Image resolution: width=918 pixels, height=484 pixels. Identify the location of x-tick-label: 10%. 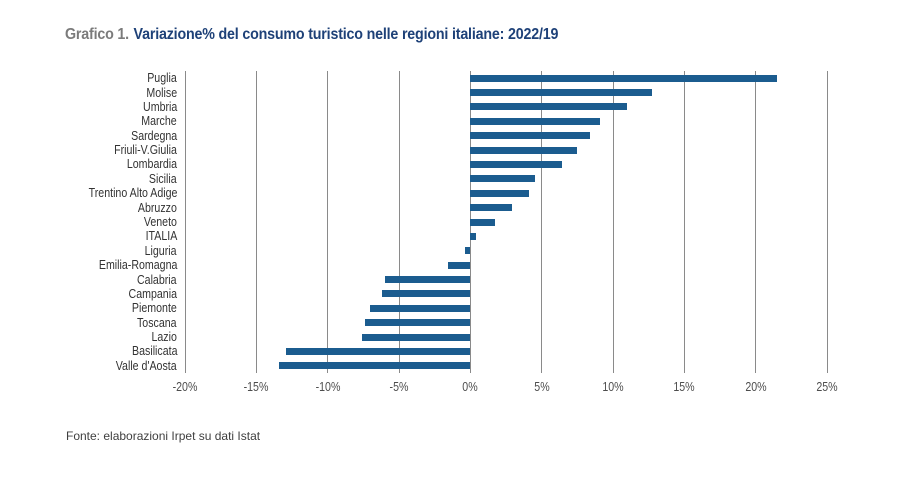
(613, 387).